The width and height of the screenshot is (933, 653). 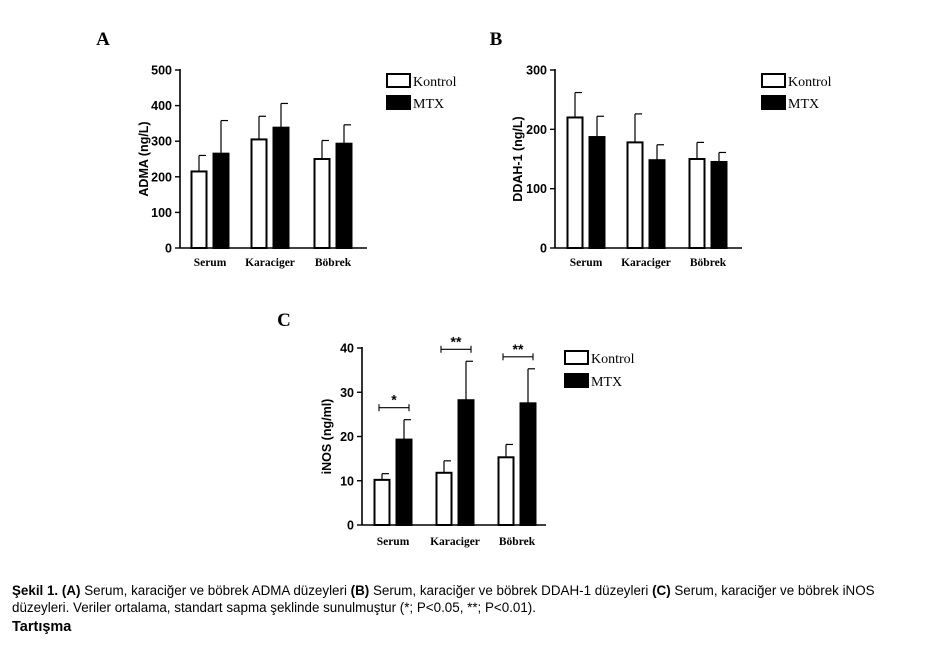 I want to click on panel-a-x-tick-label: Böbrek, so click(x=333, y=263).